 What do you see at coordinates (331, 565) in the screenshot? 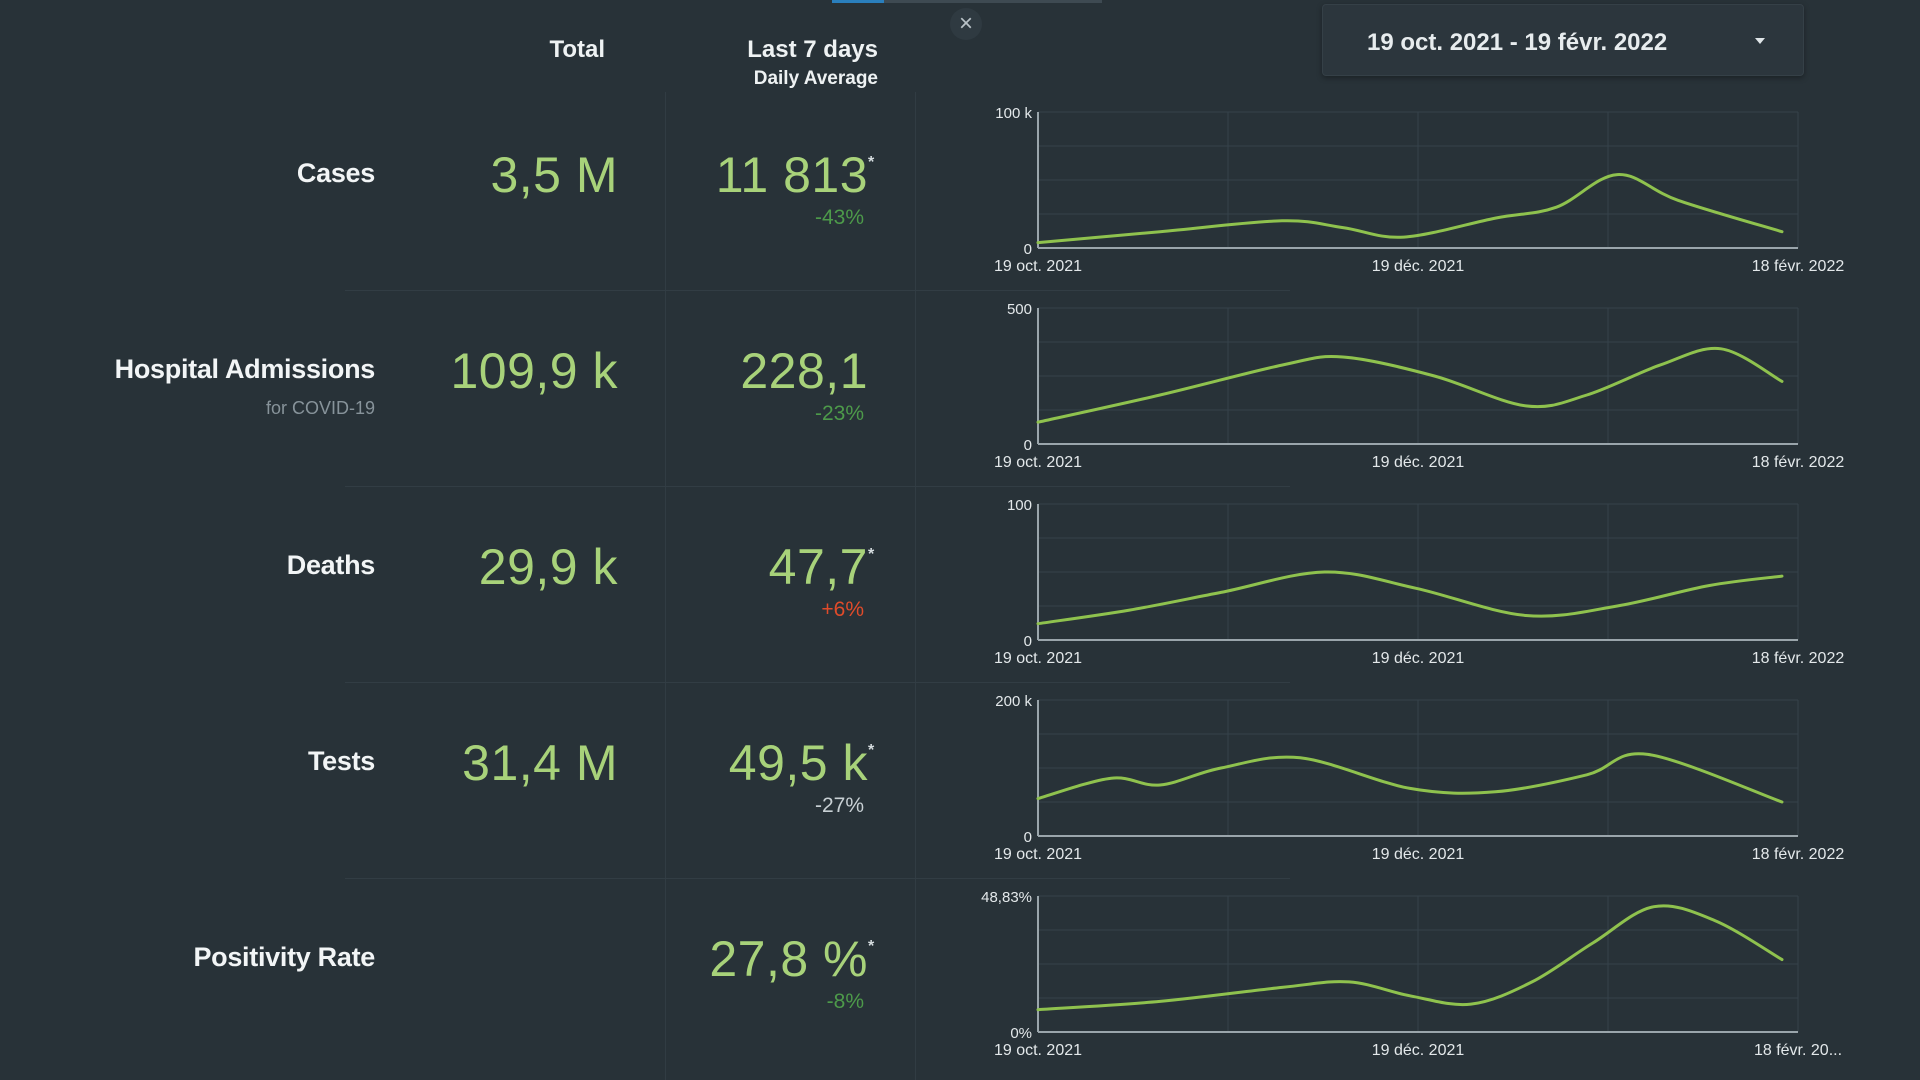
I see `row-label-deaths: Deaths` at bounding box center [331, 565].